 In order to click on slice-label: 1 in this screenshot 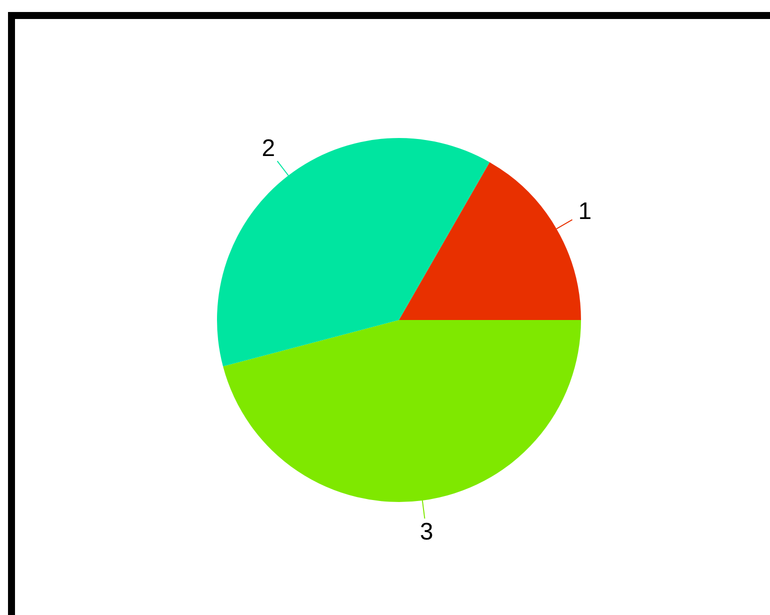, I will do `click(585, 212)`.